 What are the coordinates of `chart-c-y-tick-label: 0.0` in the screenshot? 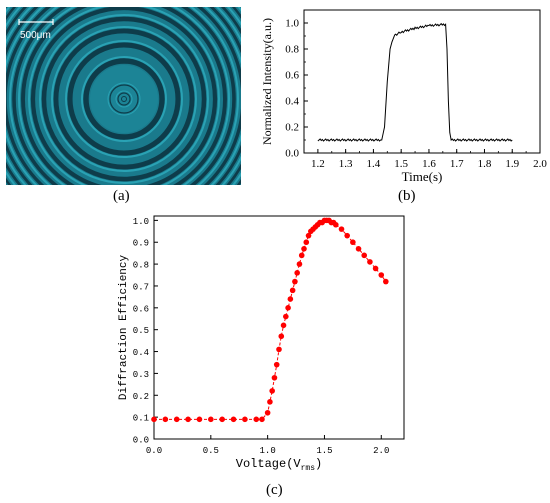 It's located at (141, 441).